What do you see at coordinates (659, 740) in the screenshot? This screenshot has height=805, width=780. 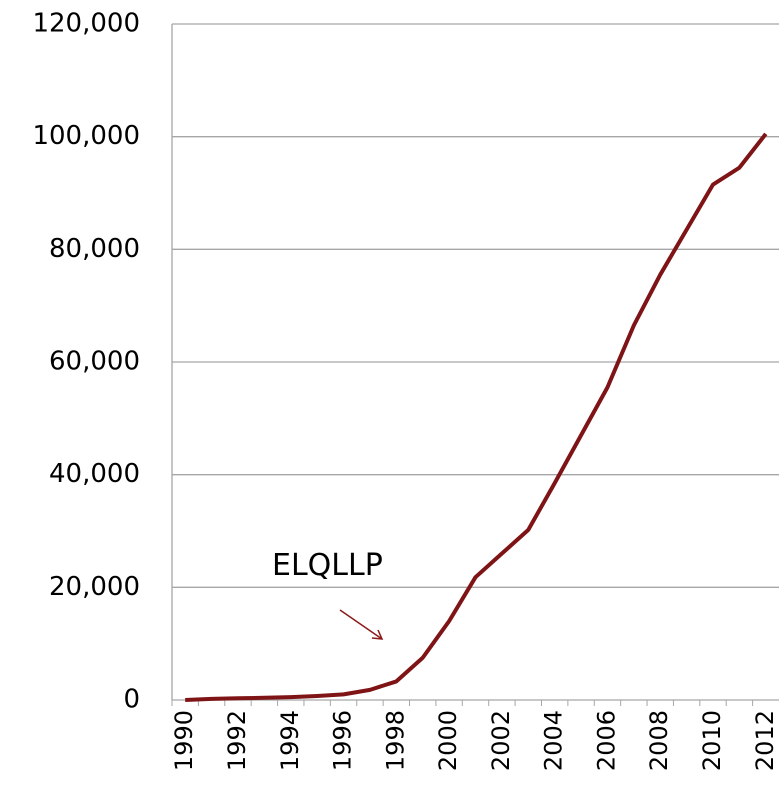 I see `x-tick-label: 2008` at bounding box center [659, 740].